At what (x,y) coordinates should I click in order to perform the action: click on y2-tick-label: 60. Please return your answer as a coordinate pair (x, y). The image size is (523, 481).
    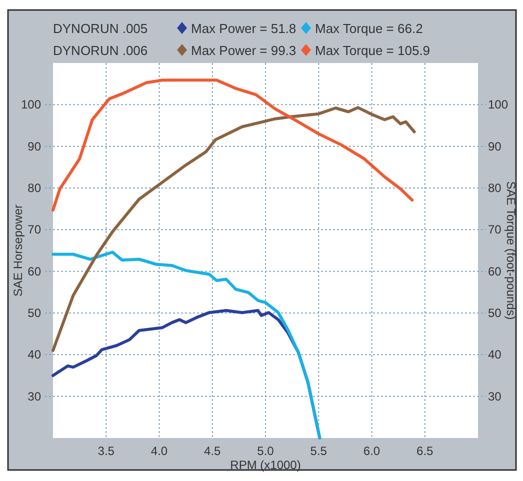
    Looking at the image, I should click on (495, 271).